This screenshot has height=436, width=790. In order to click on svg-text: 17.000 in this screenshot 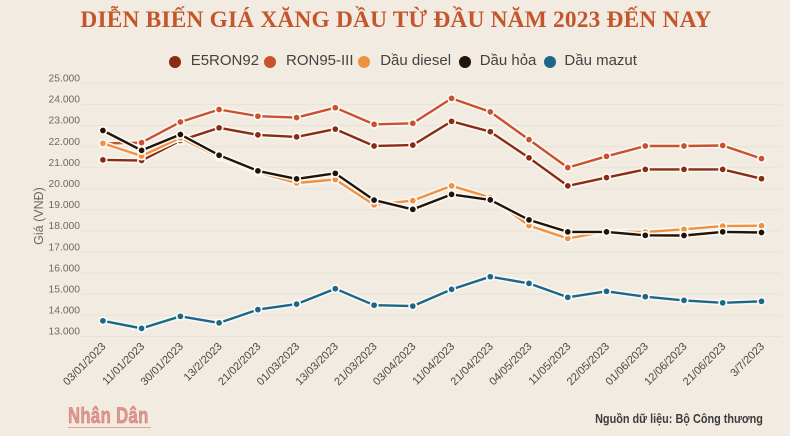, I will do `click(65, 247)`.